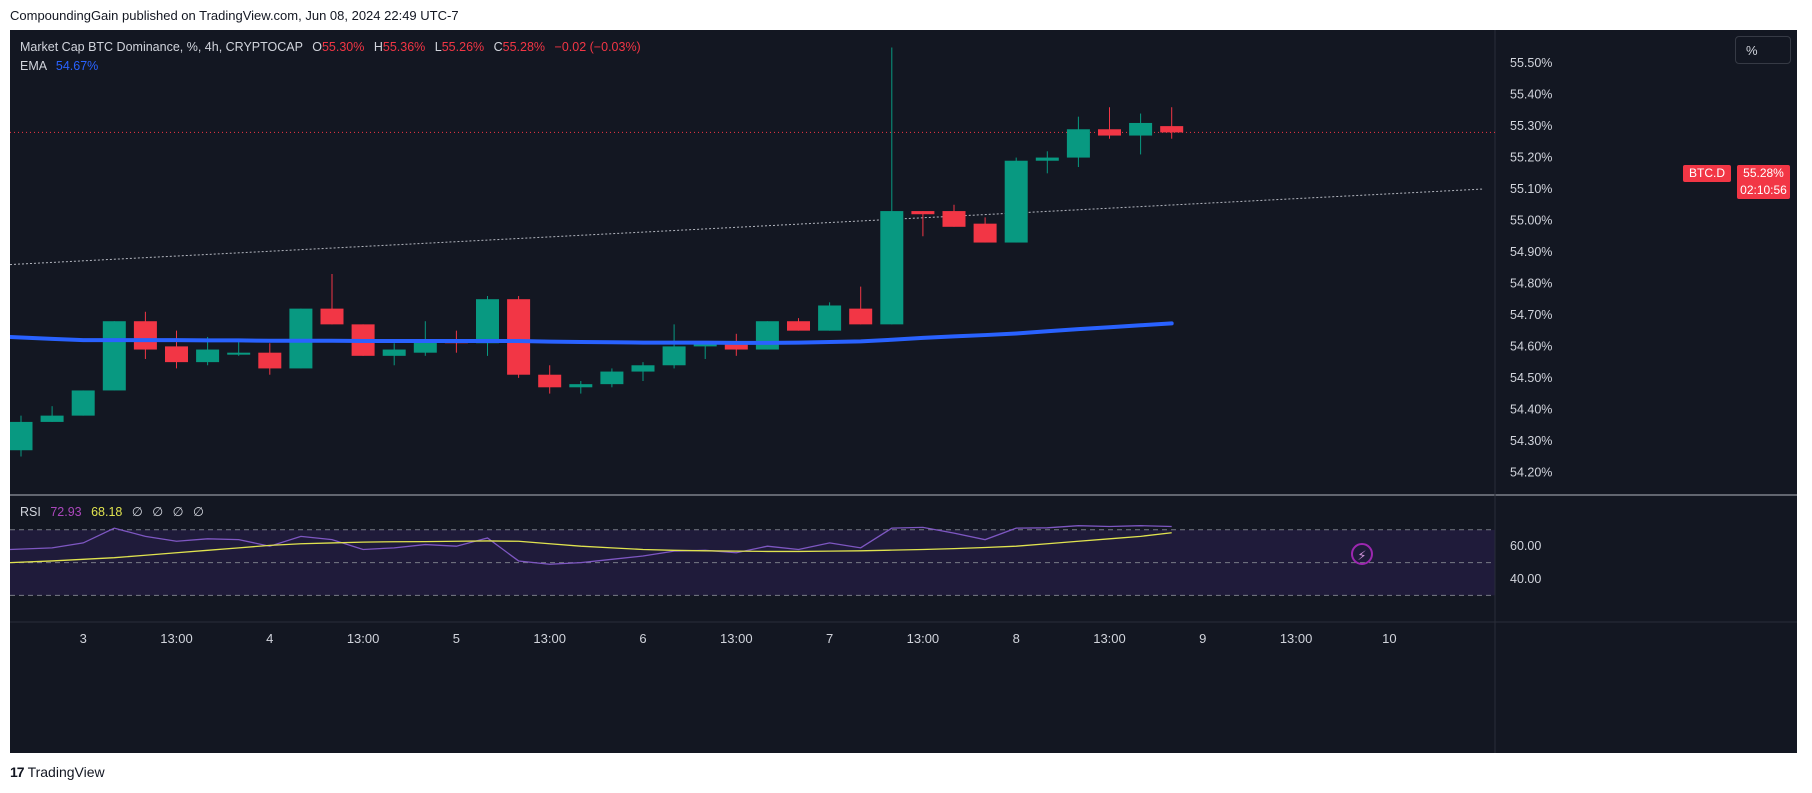 This screenshot has height=793, width=1812. Describe the element at coordinates (1531, 346) in the screenshot. I see `price-tick-label: 54.60%` at that location.